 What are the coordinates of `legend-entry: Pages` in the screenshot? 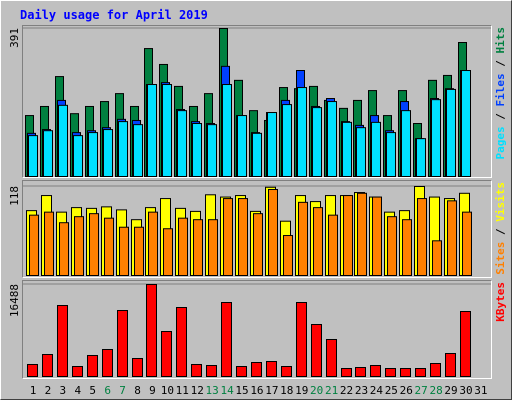 It's located at (500, 142).